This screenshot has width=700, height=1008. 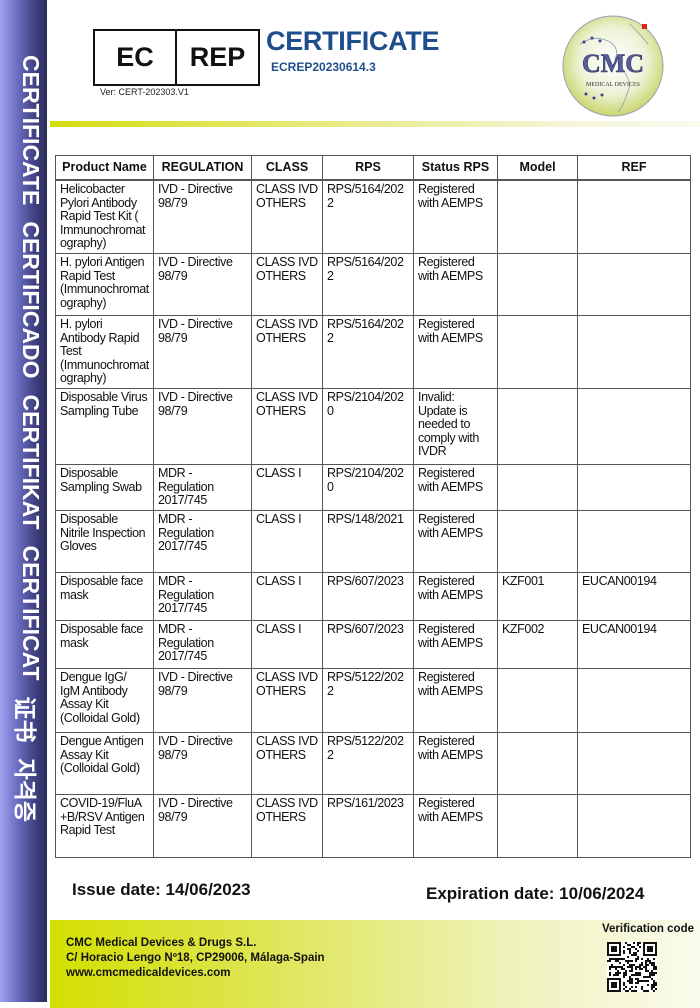 I want to click on sidebar-word: 자격증, so click(x=25, y=790).